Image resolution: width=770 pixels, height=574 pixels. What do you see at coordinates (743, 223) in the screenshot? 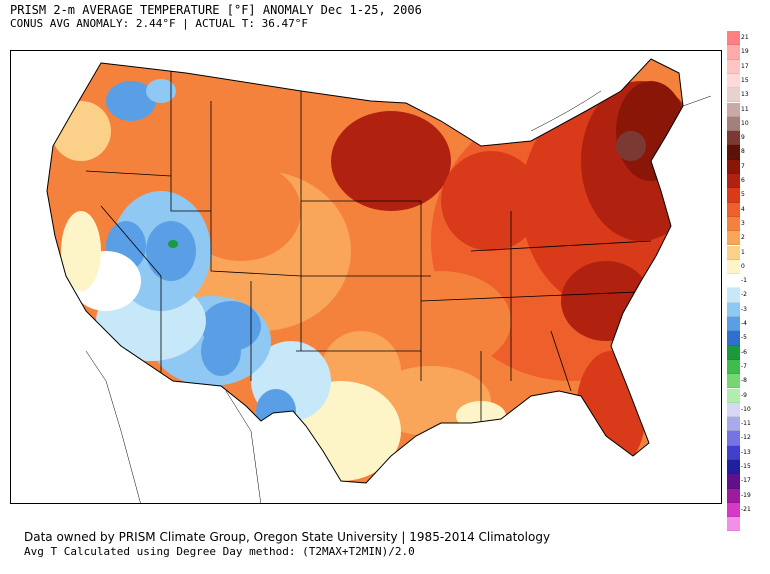
I see `legend-label: 3` at bounding box center [743, 223].